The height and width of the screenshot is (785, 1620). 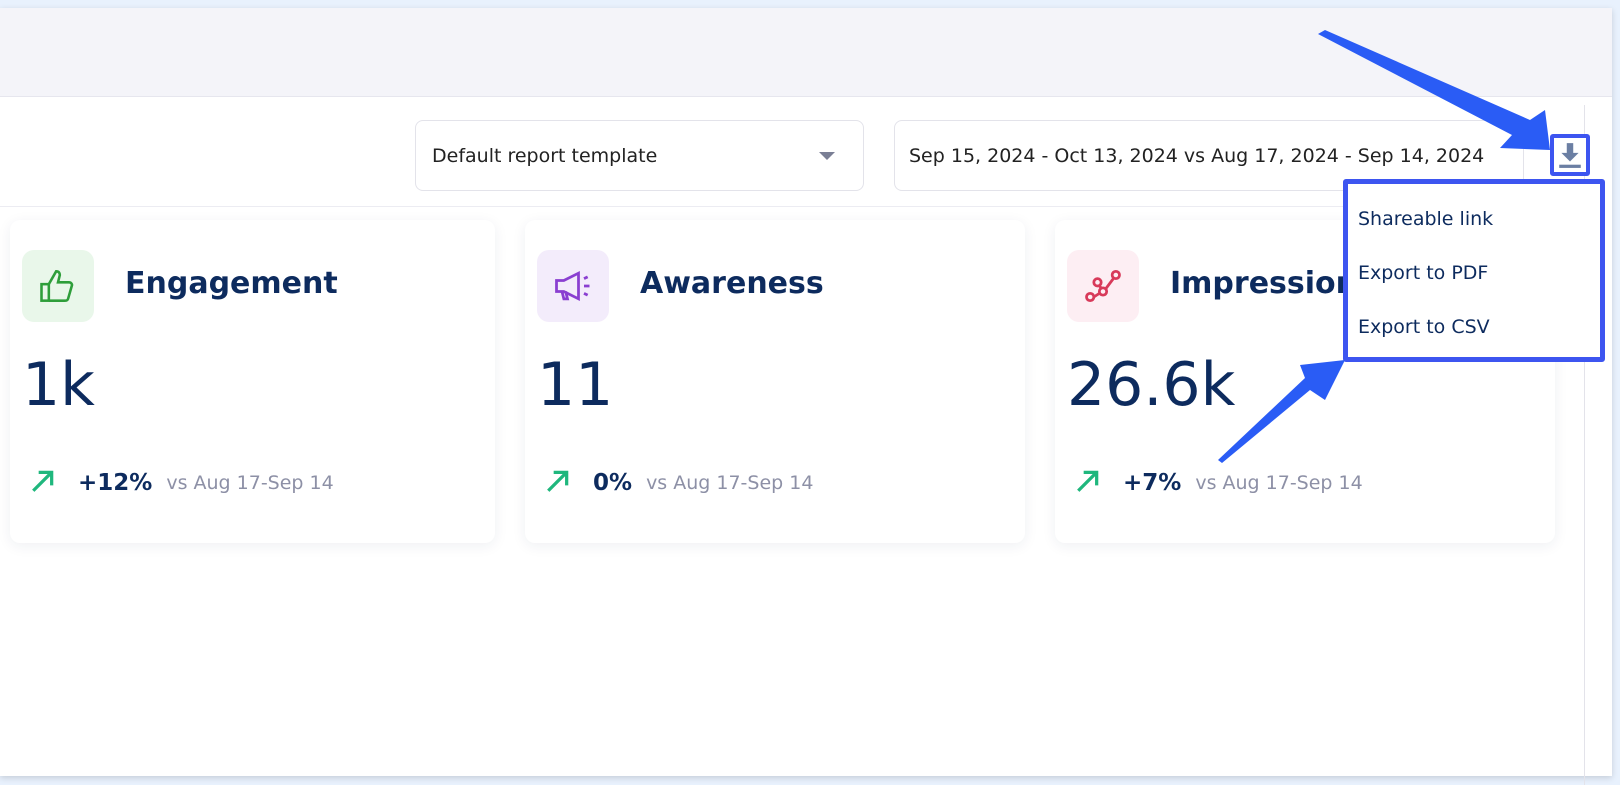 I want to click on report-template-value: Default report template, so click(x=545, y=155).